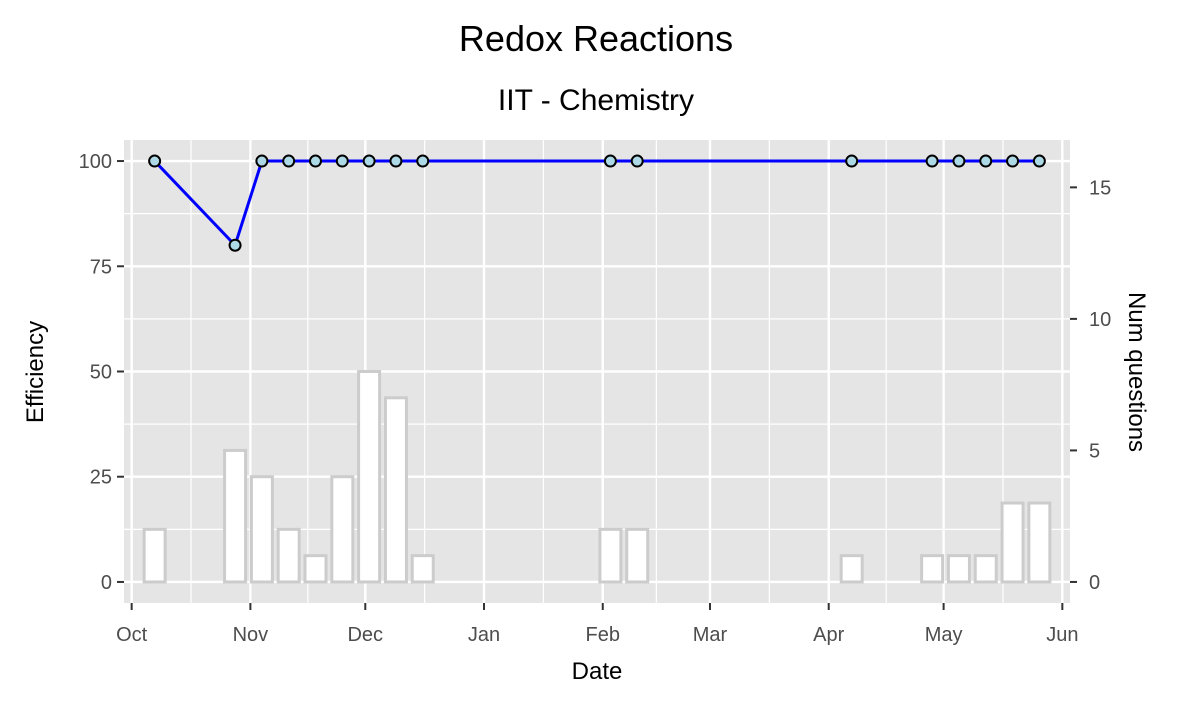  Describe the element at coordinates (1062, 635) in the screenshot. I see `x-tick-label: Jun` at that location.